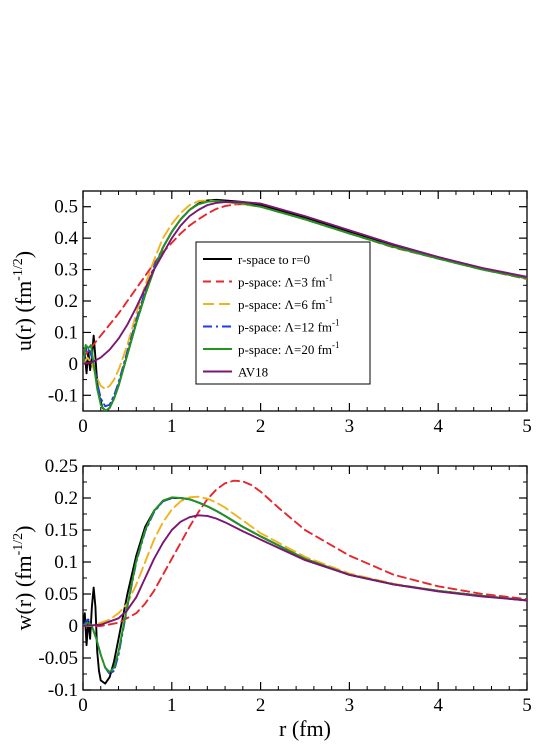  Describe the element at coordinates (61, 466) in the screenshot. I see `y-tick-label: 0.25` at that location.